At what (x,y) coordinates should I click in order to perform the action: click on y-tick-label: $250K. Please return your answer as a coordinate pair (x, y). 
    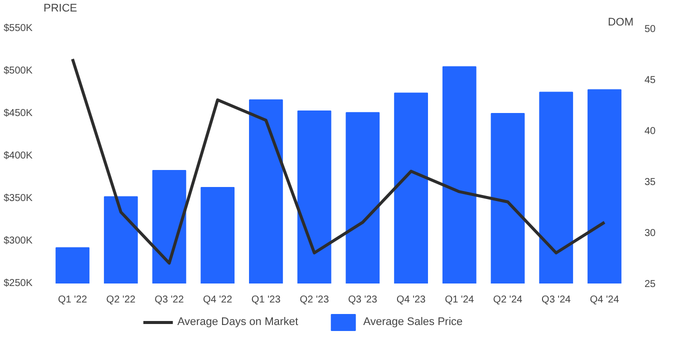
    Looking at the image, I should click on (18, 283).